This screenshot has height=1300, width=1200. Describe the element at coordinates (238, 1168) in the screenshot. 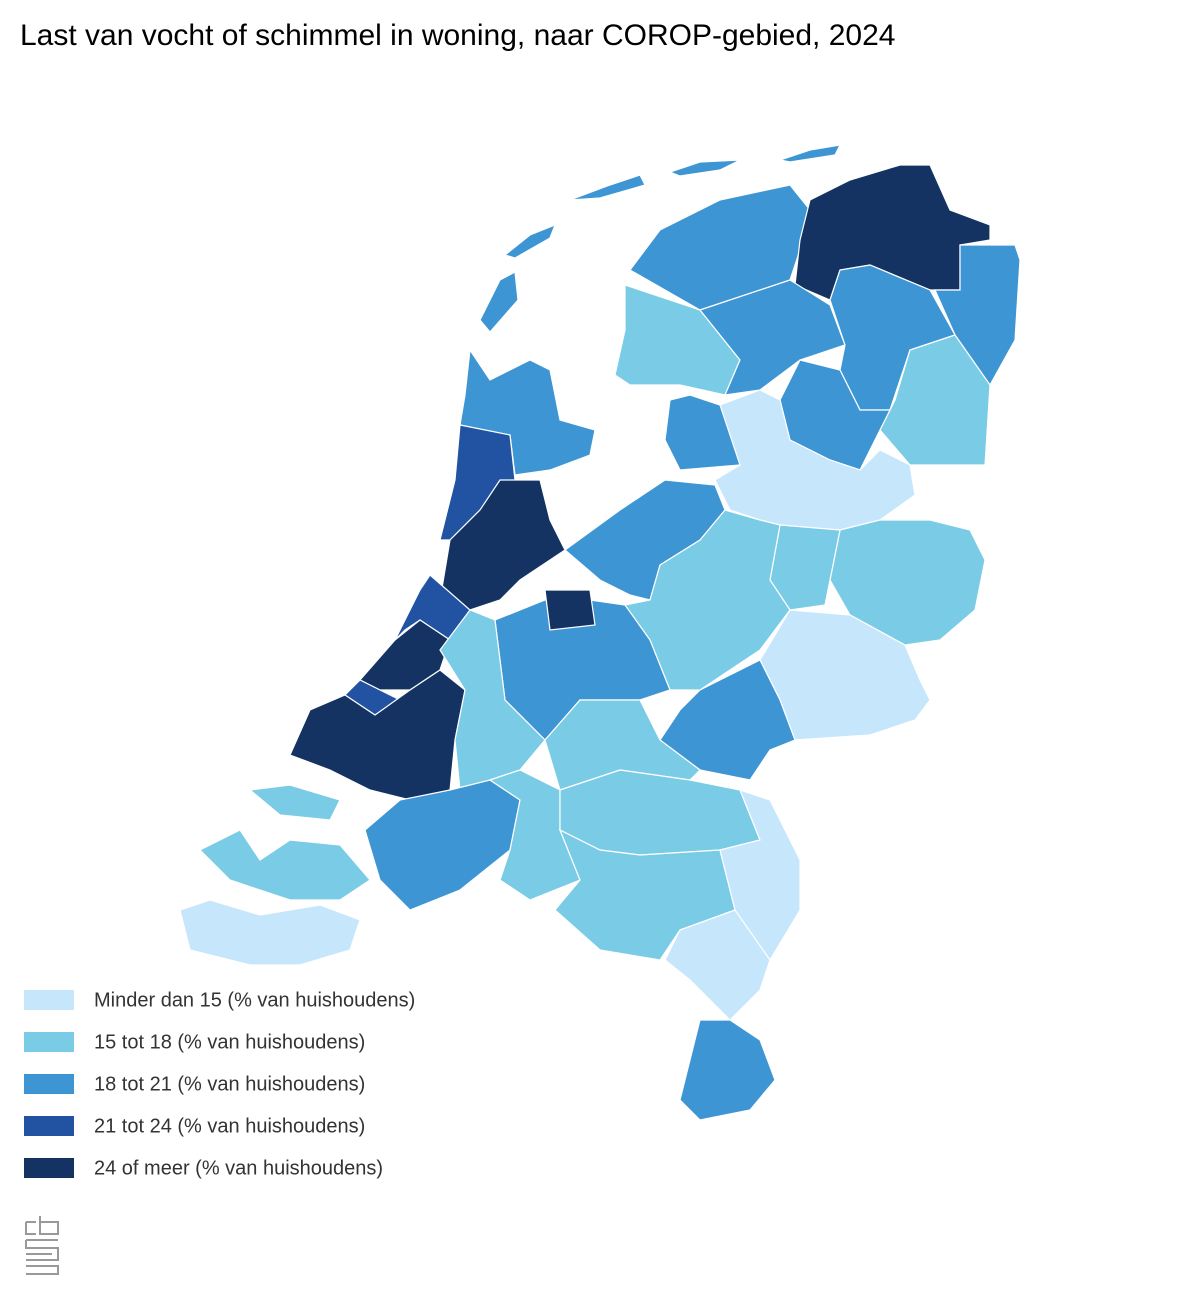

I see `legend-label: 24 of meer (% van huishoudens)` at that location.